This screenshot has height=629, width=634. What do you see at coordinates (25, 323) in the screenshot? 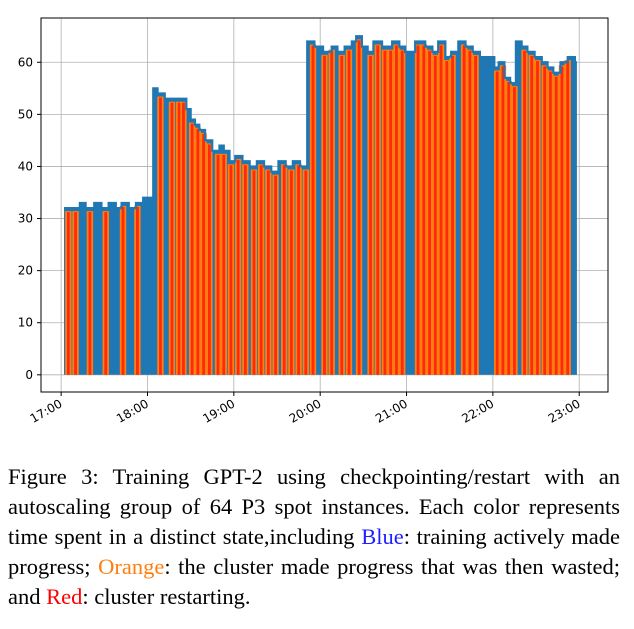
I see `y-tick-label: 10` at bounding box center [25, 323].